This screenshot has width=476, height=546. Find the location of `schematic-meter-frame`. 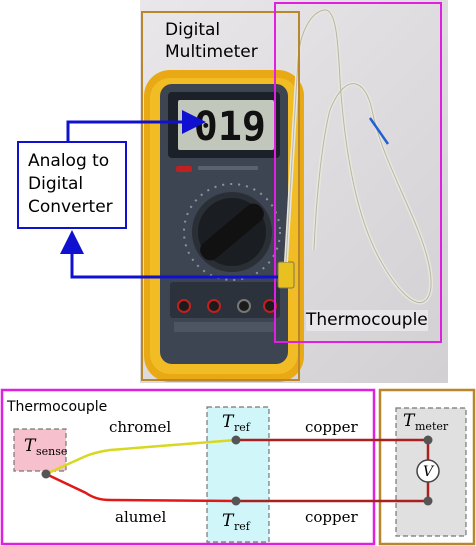

schematic-meter-frame is located at coordinates (427, 467).